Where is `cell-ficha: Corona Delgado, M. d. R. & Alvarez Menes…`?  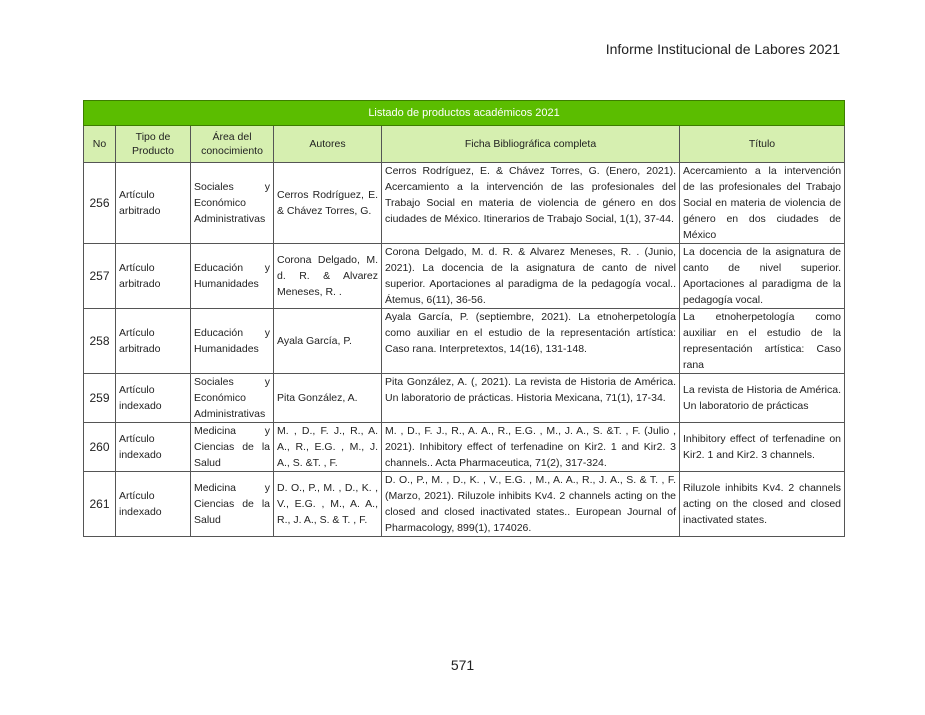 cell-ficha: Corona Delgado, M. d. R. & Alvarez Menes… is located at coordinates (530, 276).